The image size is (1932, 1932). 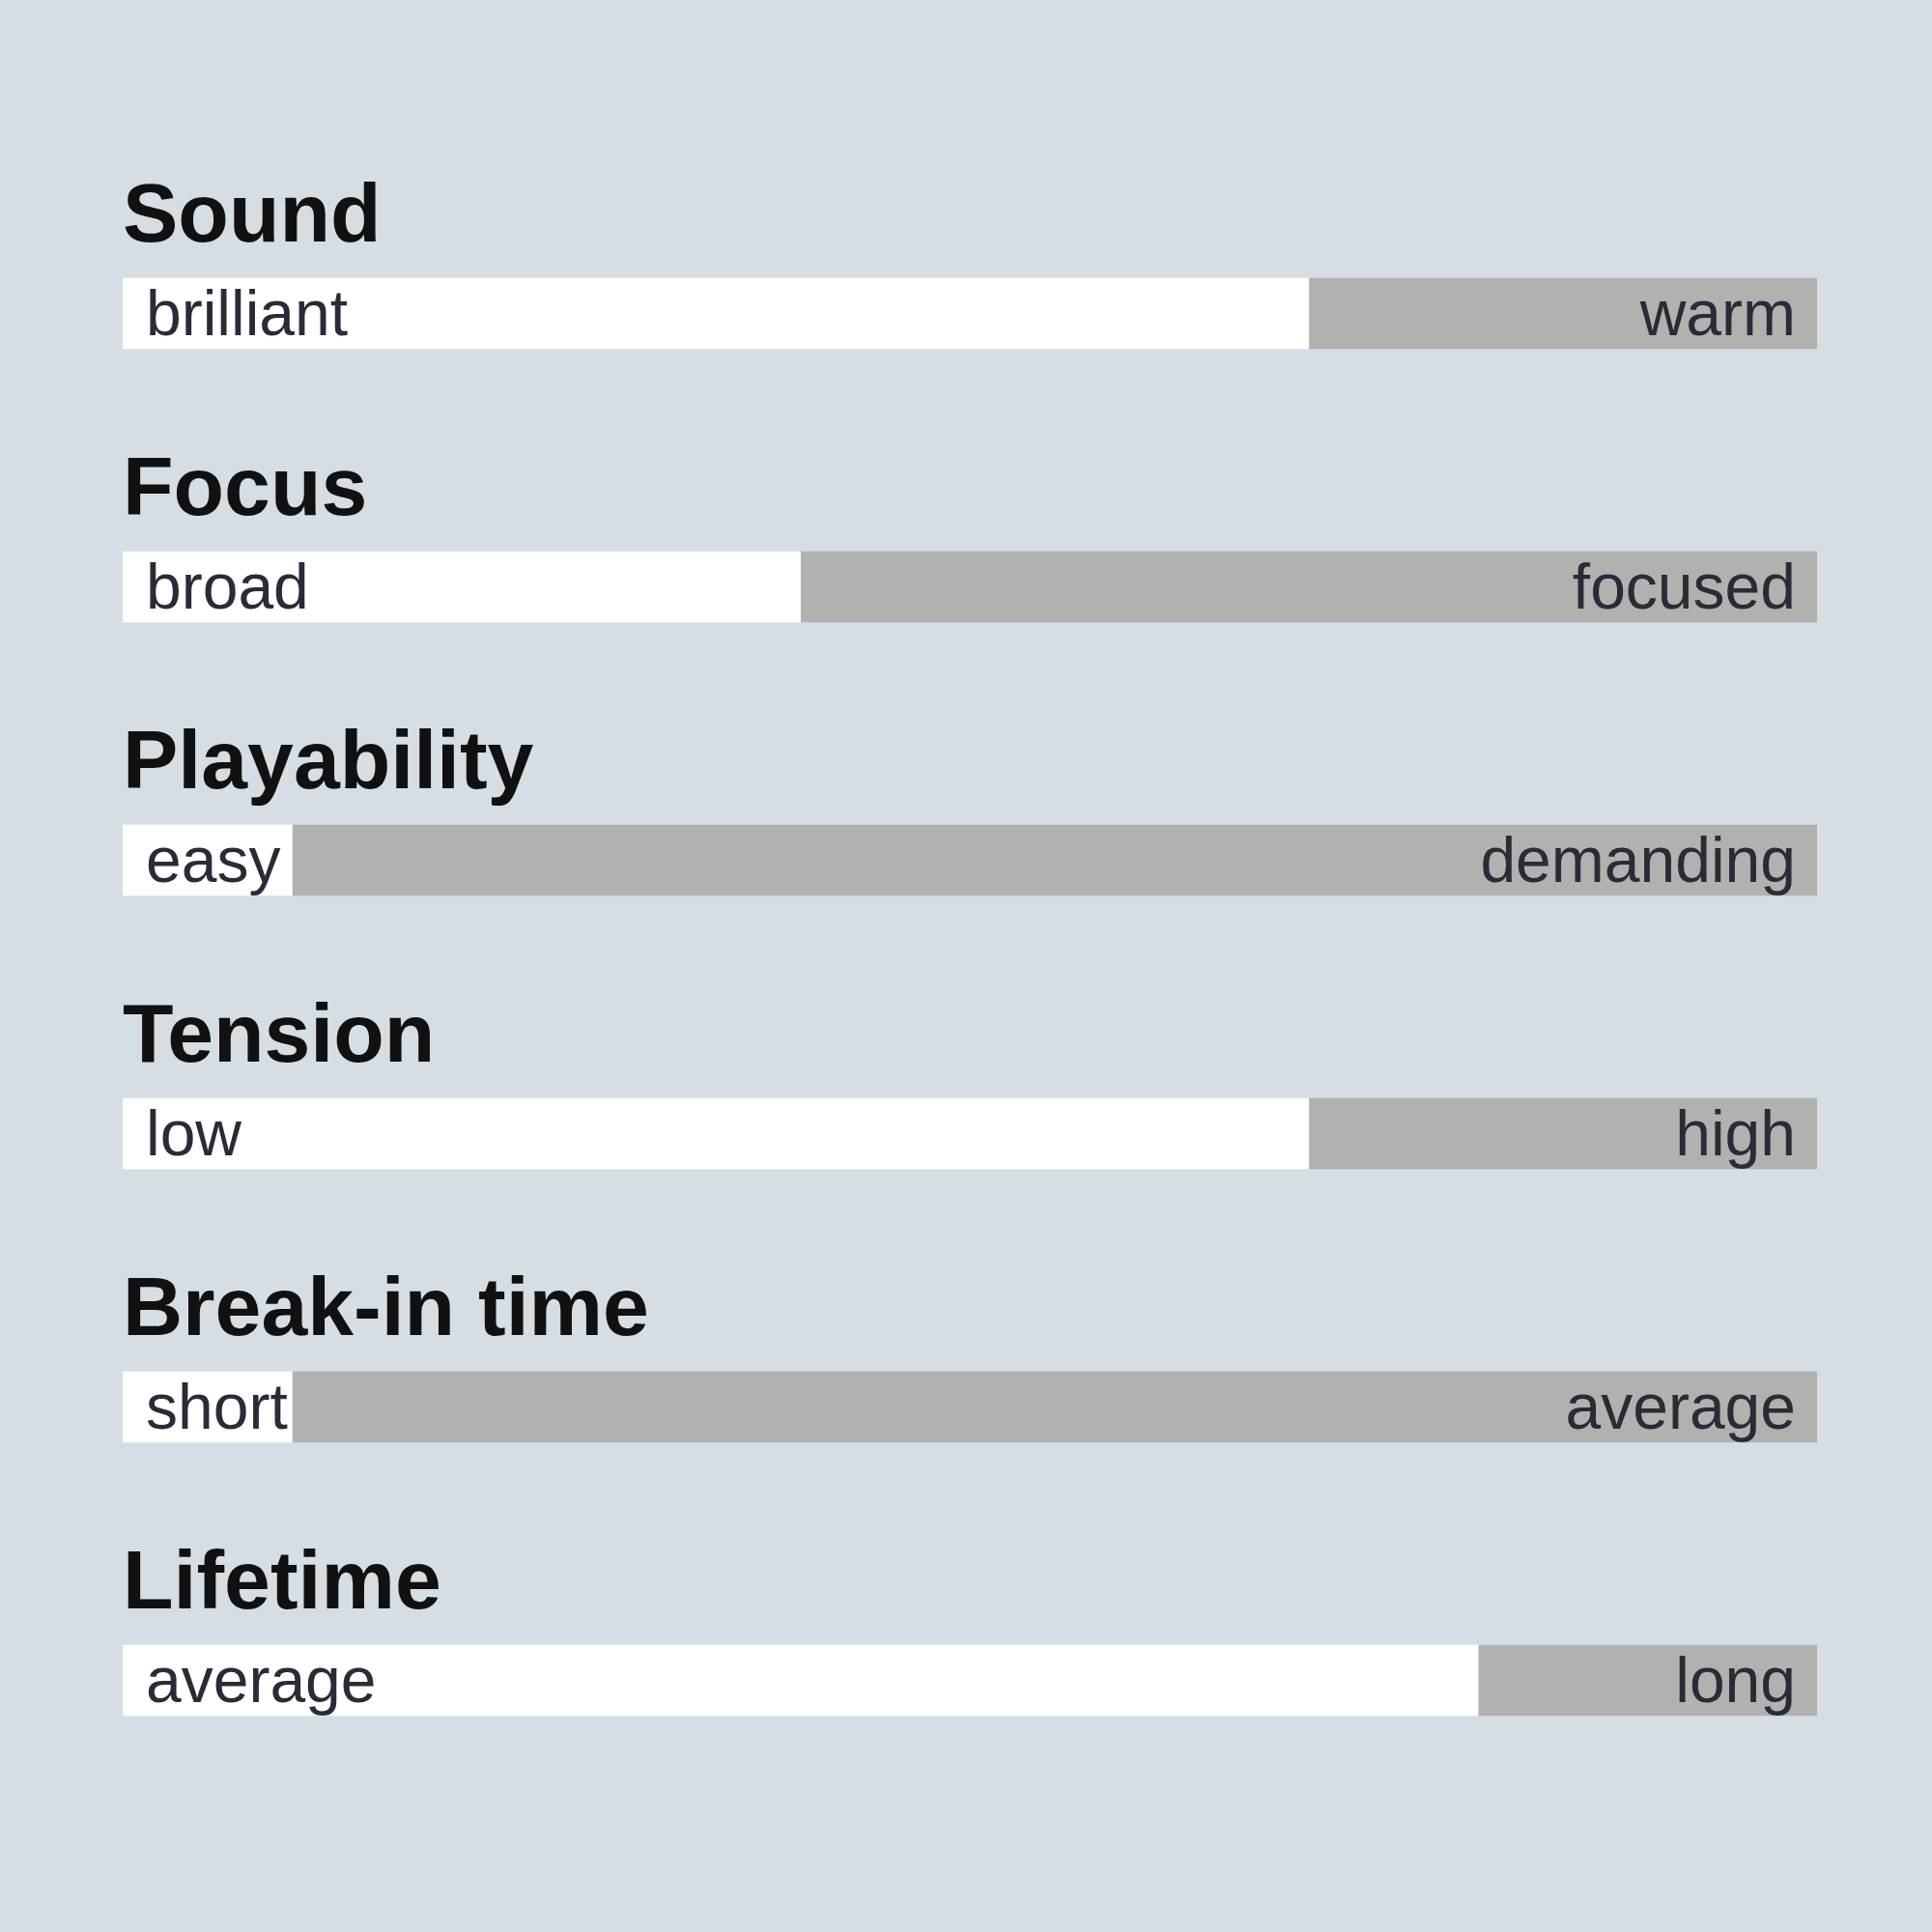 I want to click on y-tick-label: Tension, so click(x=279, y=1032).